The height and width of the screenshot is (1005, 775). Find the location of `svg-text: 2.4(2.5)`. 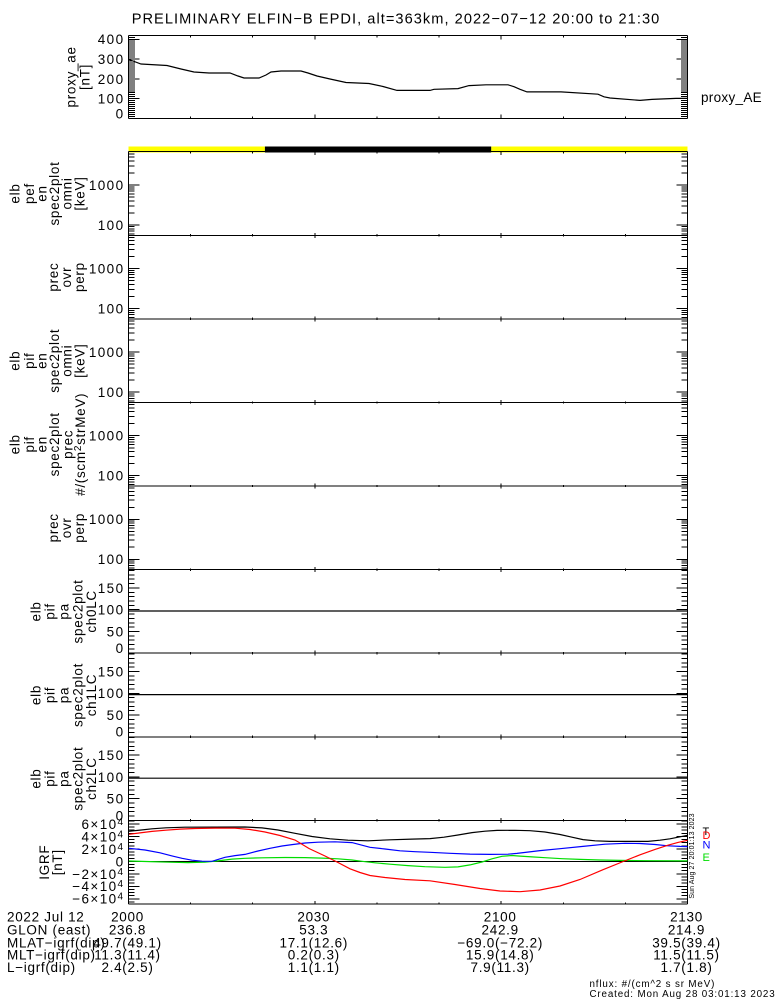

svg-text: 2.4(2.5) is located at coordinates (127, 967).